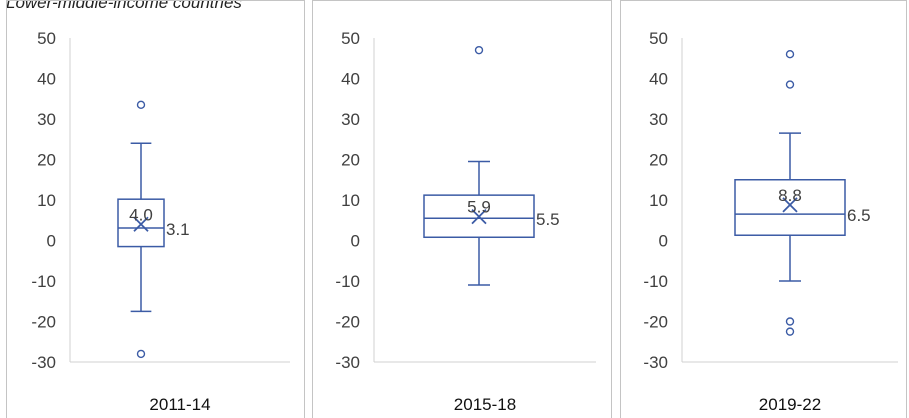 This screenshot has height=418, width=909. I want to click on mean-label: 8.8, so click(790, 195).